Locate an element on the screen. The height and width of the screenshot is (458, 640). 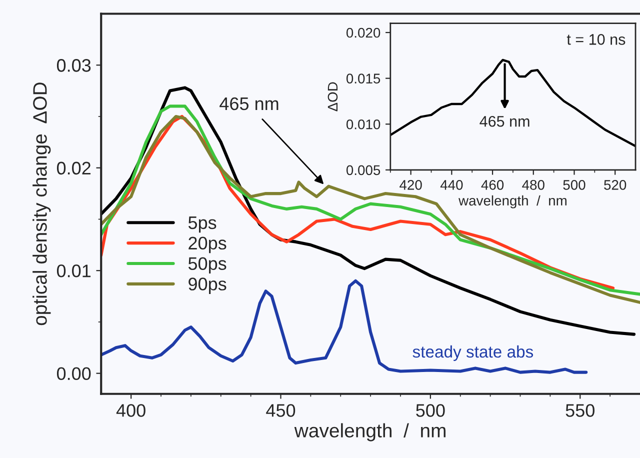
y-tick-label: 0.005 is located at coordinates (363, 170).